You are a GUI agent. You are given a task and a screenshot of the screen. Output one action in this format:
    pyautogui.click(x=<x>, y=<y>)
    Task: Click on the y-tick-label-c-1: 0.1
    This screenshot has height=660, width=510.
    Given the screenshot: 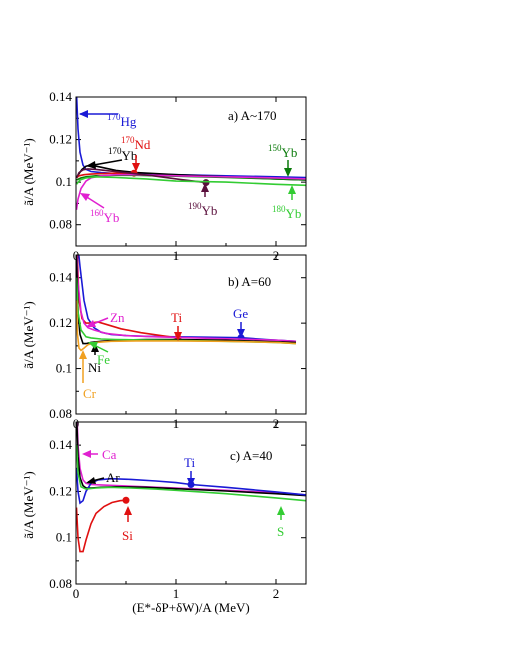 What is the action you would take?
    pyautogui.click(x=64, y=537)
    